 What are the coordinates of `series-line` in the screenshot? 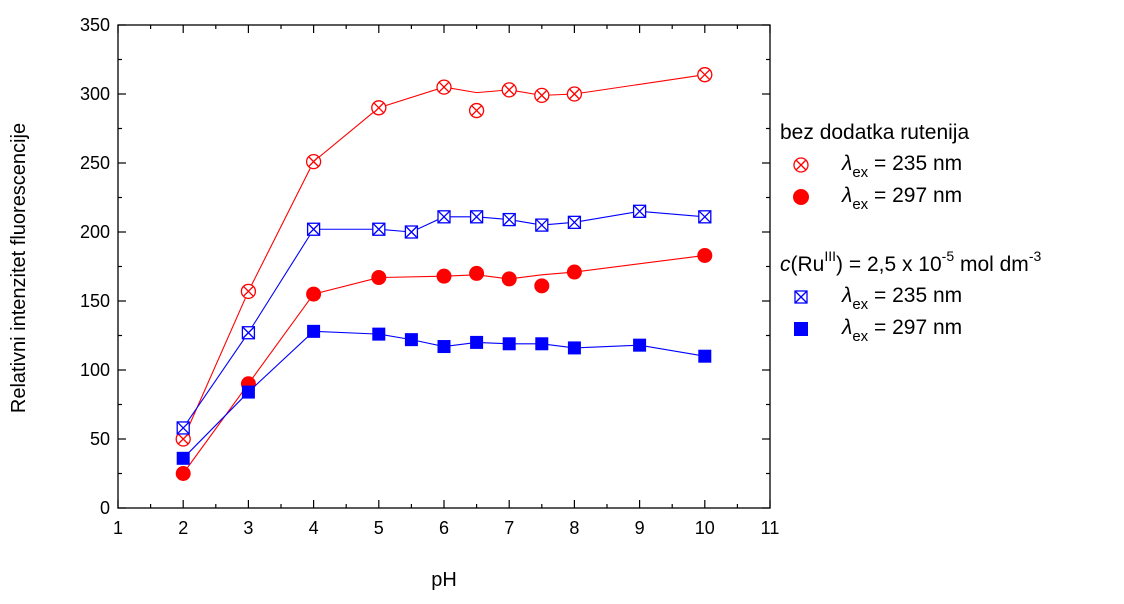 It's located at (443, 394).